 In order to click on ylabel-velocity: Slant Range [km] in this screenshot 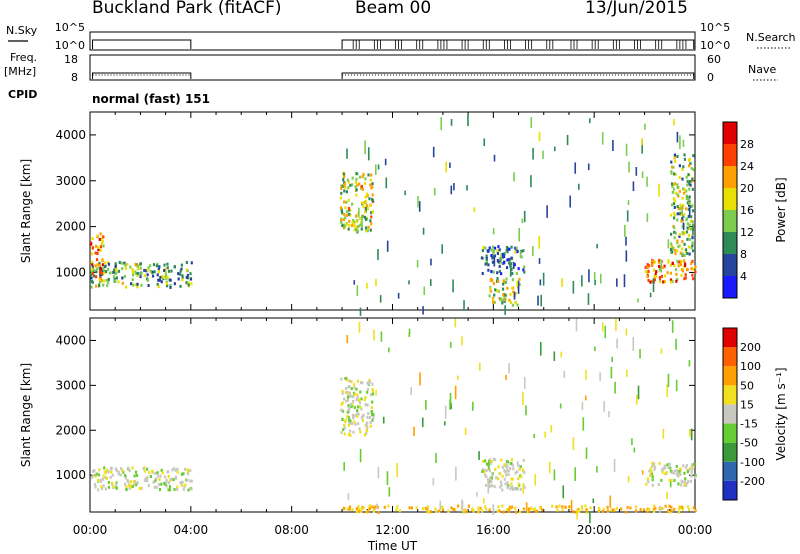, I will do `click(26, 415)`.